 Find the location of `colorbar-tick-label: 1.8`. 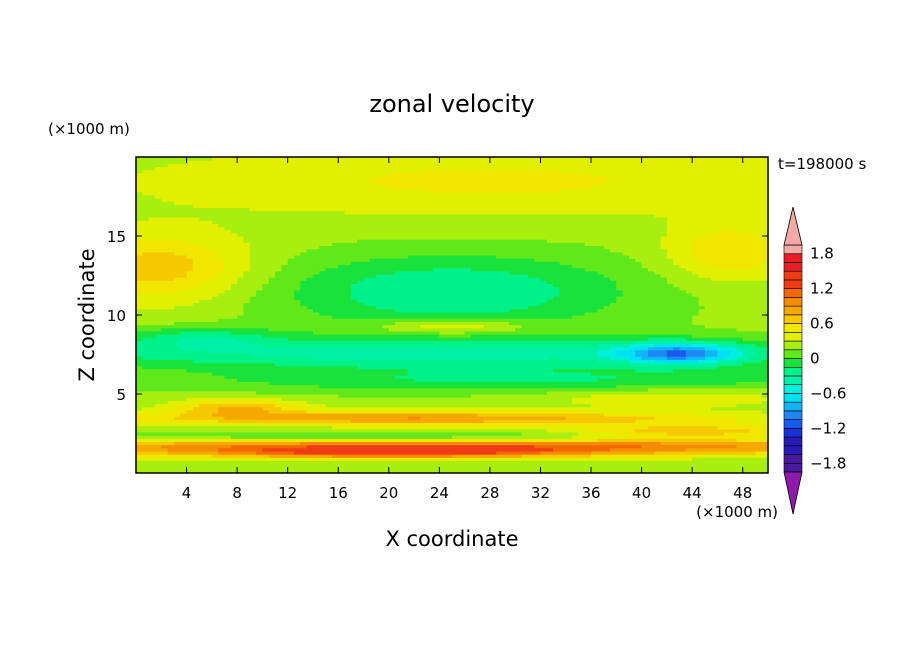

colorbar-tick-label: 1.8 is located at coordinates (822, 254).